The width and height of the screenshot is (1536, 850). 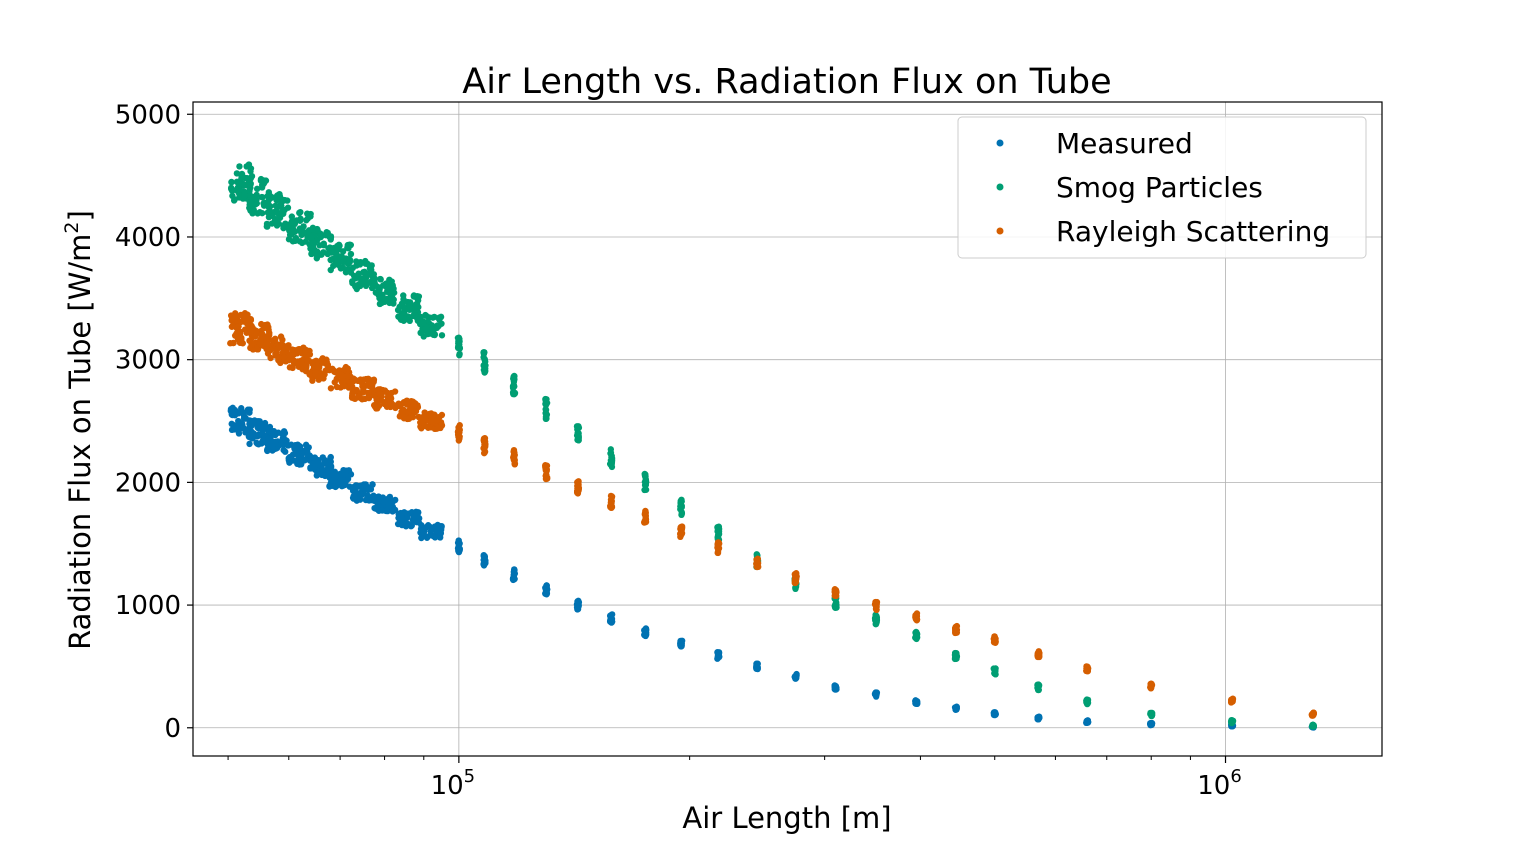 I want to click on x-tick-label: 106, so click(x=1219, y=783).